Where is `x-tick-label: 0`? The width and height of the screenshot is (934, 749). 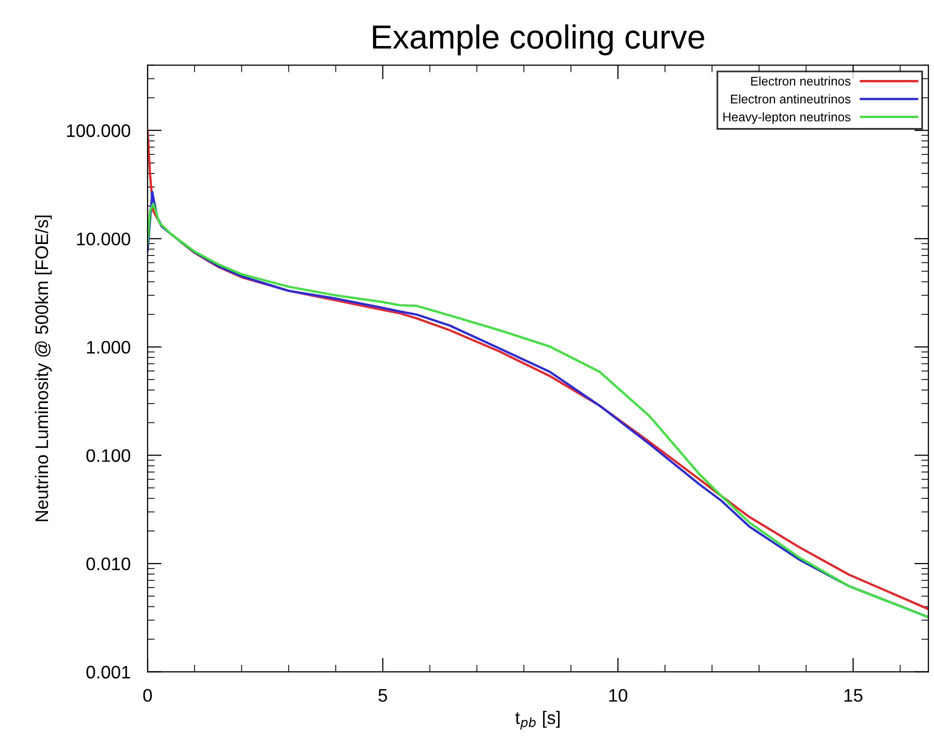 x-tick-label: 0 is located at coordinates (147, 695).